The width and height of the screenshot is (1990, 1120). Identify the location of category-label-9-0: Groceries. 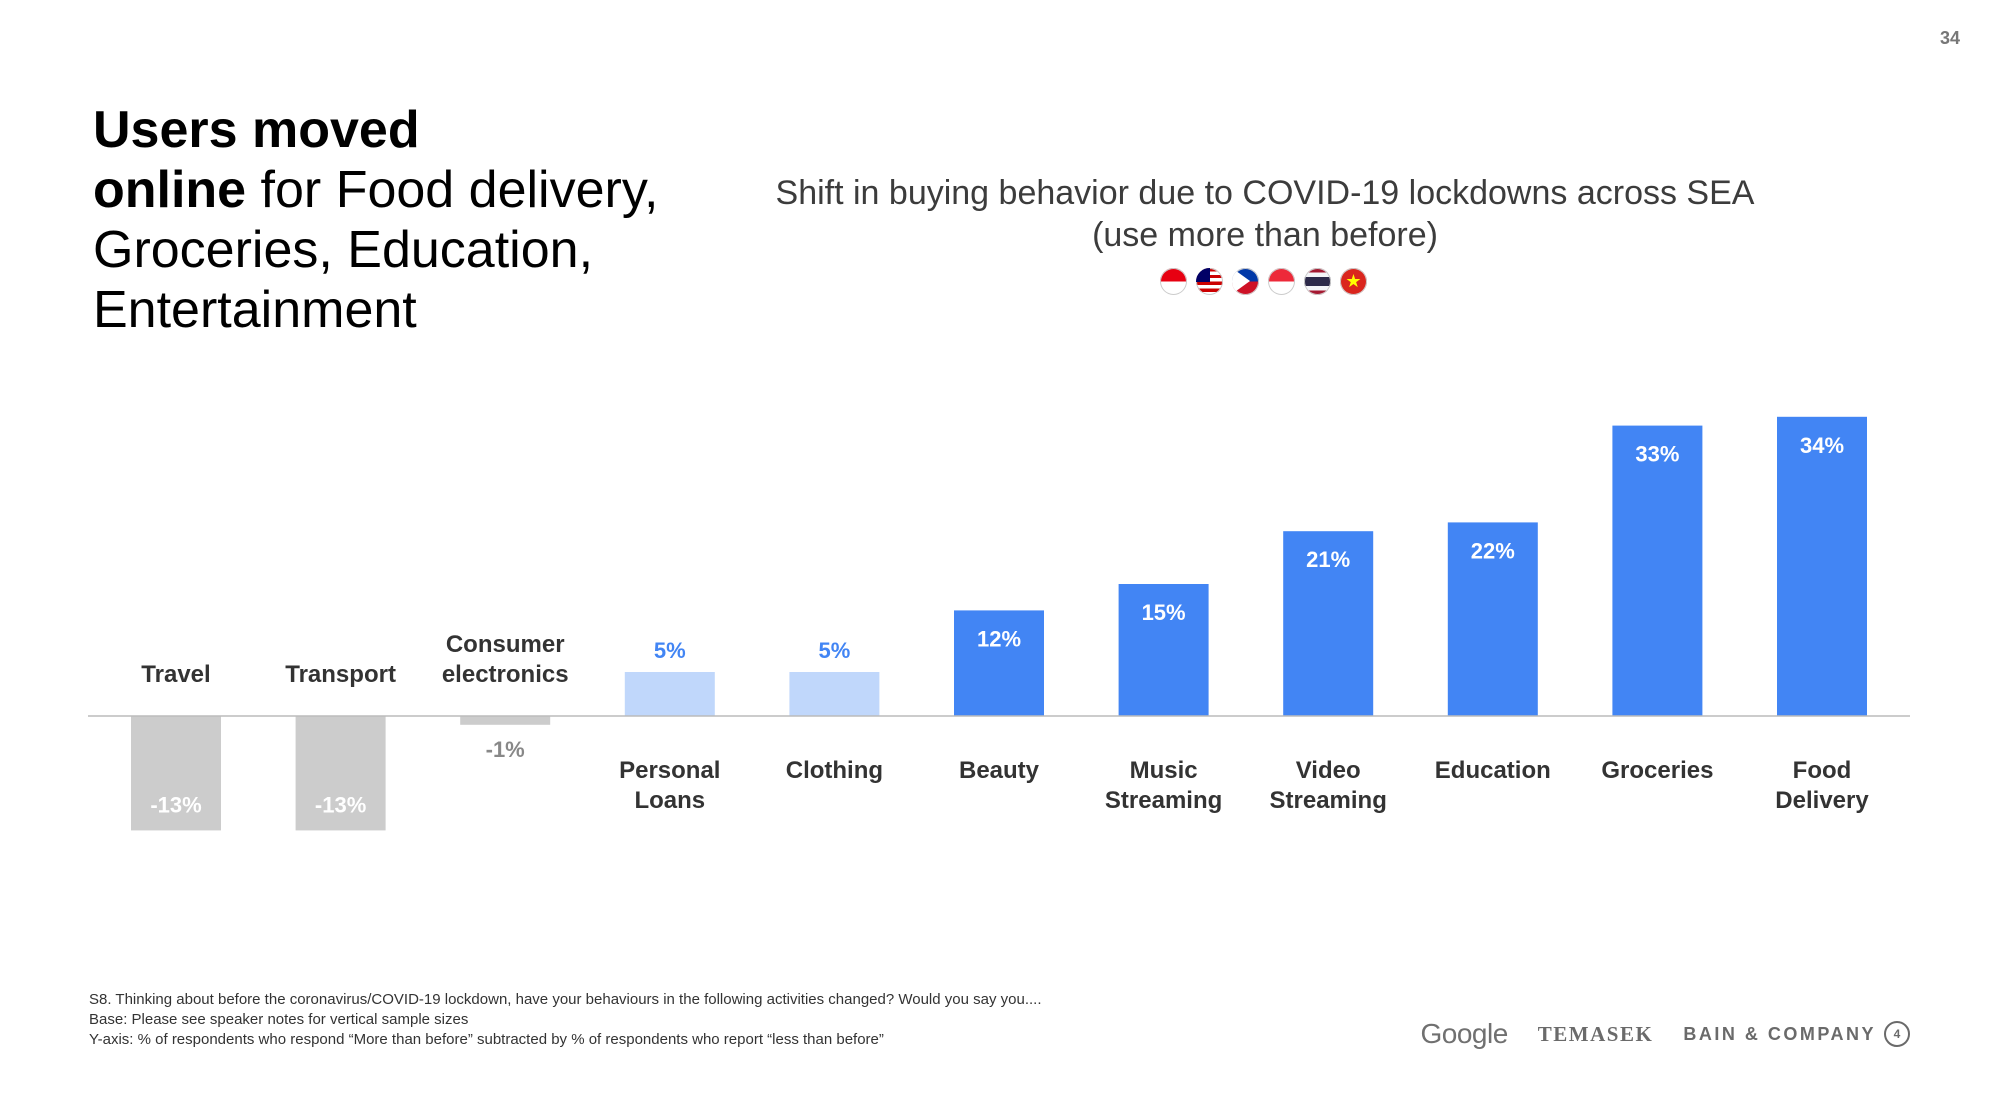
(1657, 770).